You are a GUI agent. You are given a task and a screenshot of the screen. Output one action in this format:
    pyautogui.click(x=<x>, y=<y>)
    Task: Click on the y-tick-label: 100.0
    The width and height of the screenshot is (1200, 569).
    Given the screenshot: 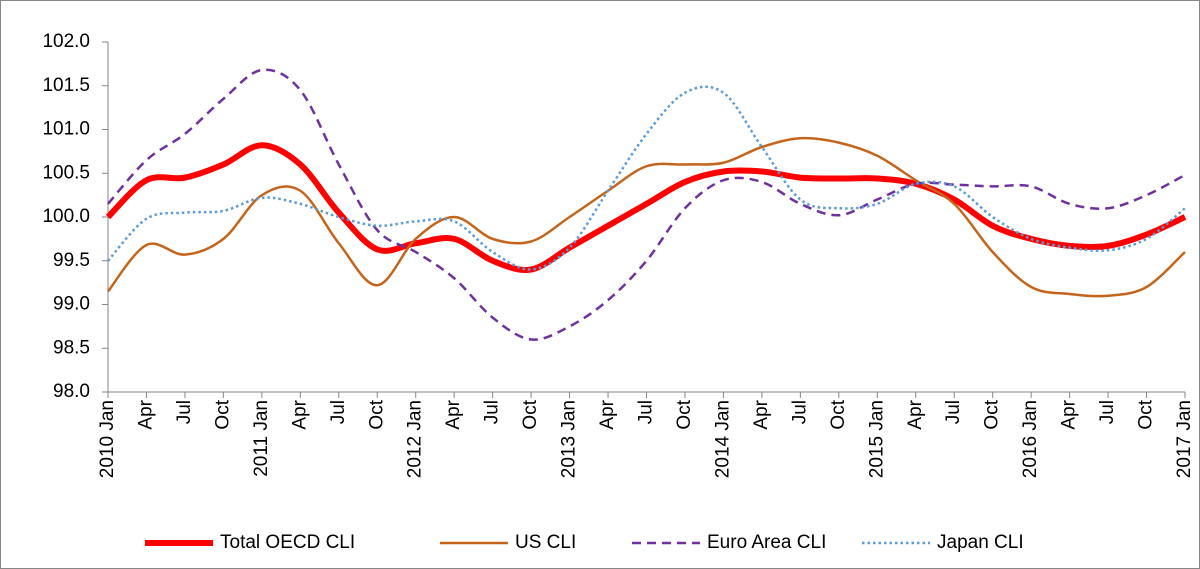 What is the action you would take?
    pyautogui.click(x=66, y=216)
    